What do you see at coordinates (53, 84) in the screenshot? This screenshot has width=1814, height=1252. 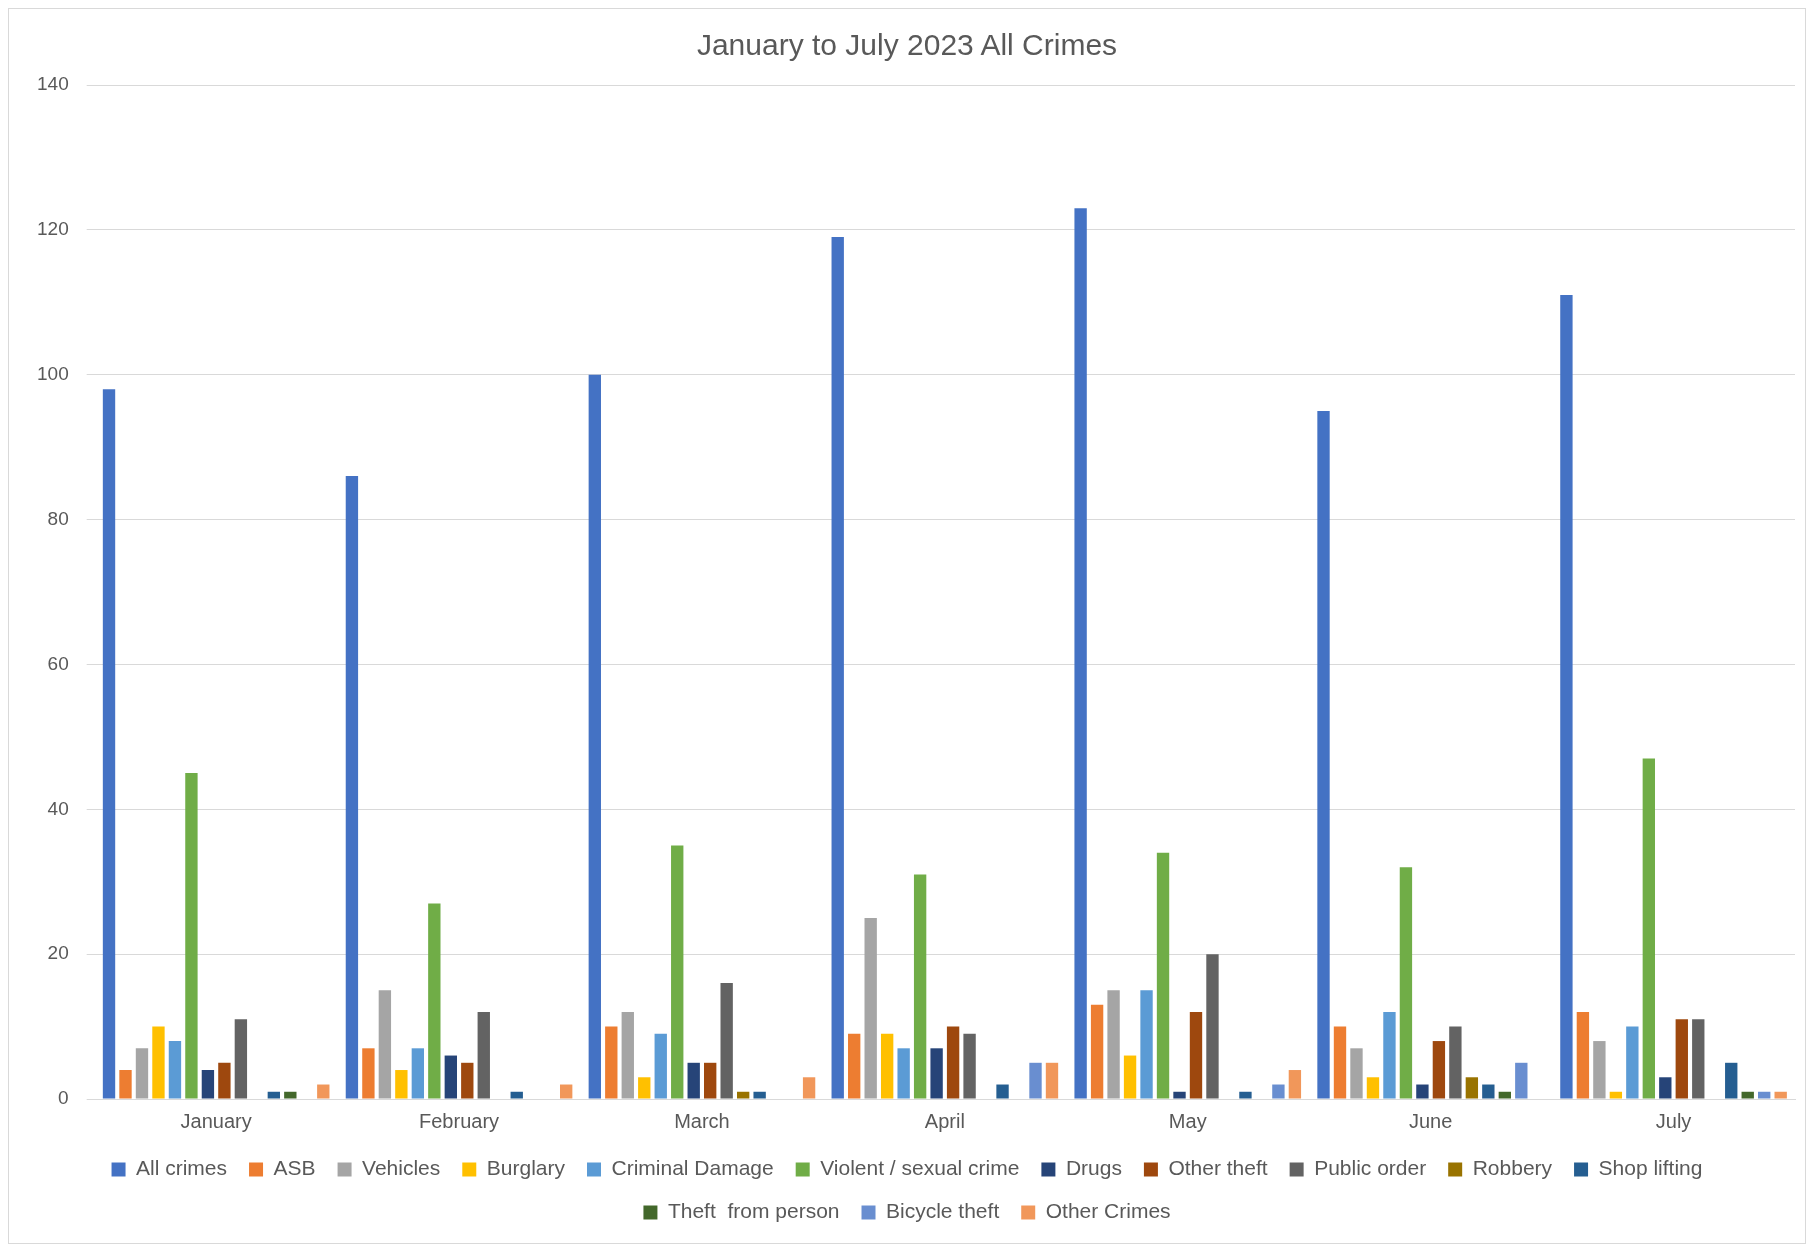 I see `y-tick-label: 140` at bounding box center [53, 84].